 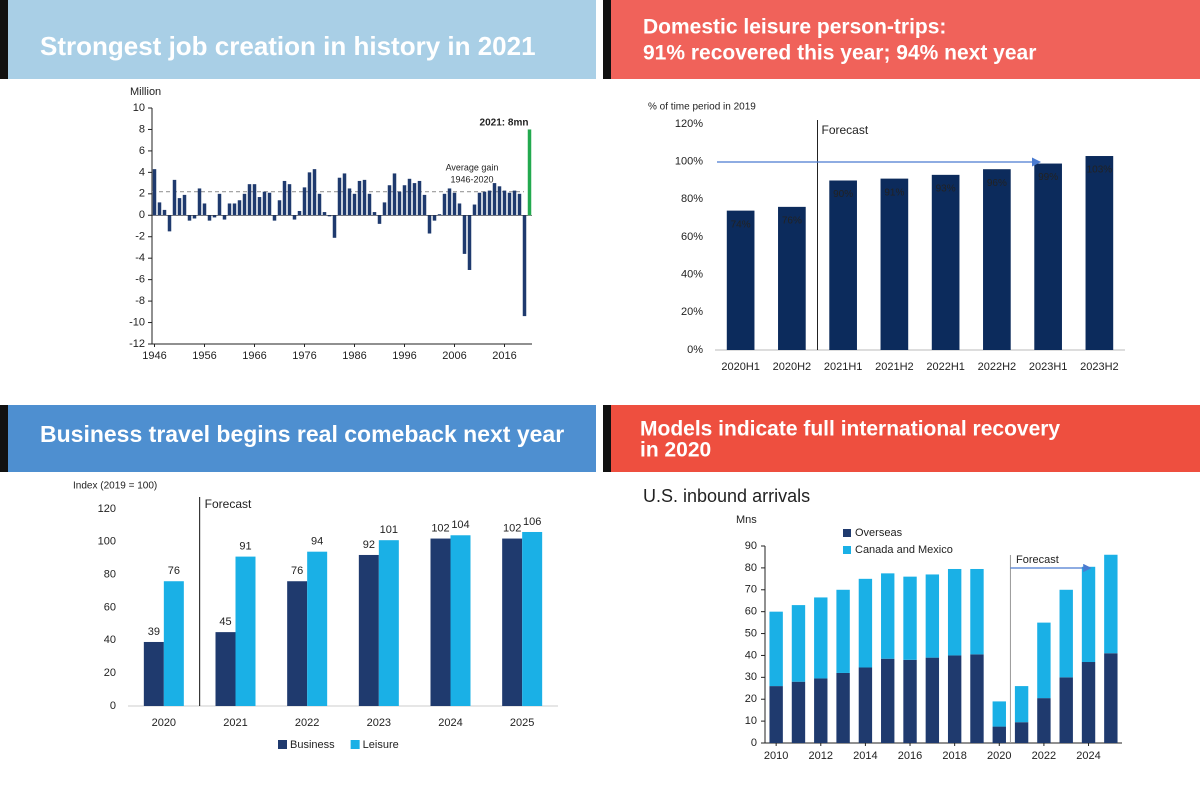 I want to click on y-tick-label: -10, so click(x=137, y=322).